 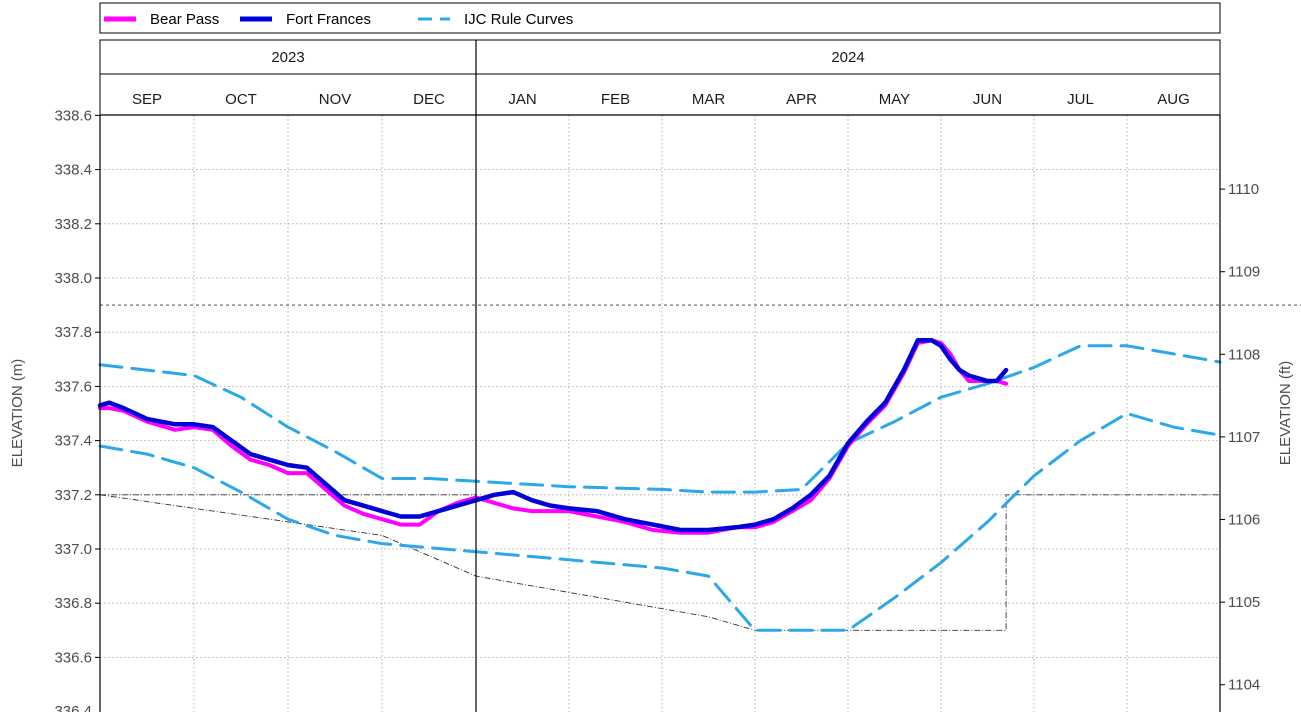 I want to click on y-tick-label: 336.8, so click(x=73, y=603).